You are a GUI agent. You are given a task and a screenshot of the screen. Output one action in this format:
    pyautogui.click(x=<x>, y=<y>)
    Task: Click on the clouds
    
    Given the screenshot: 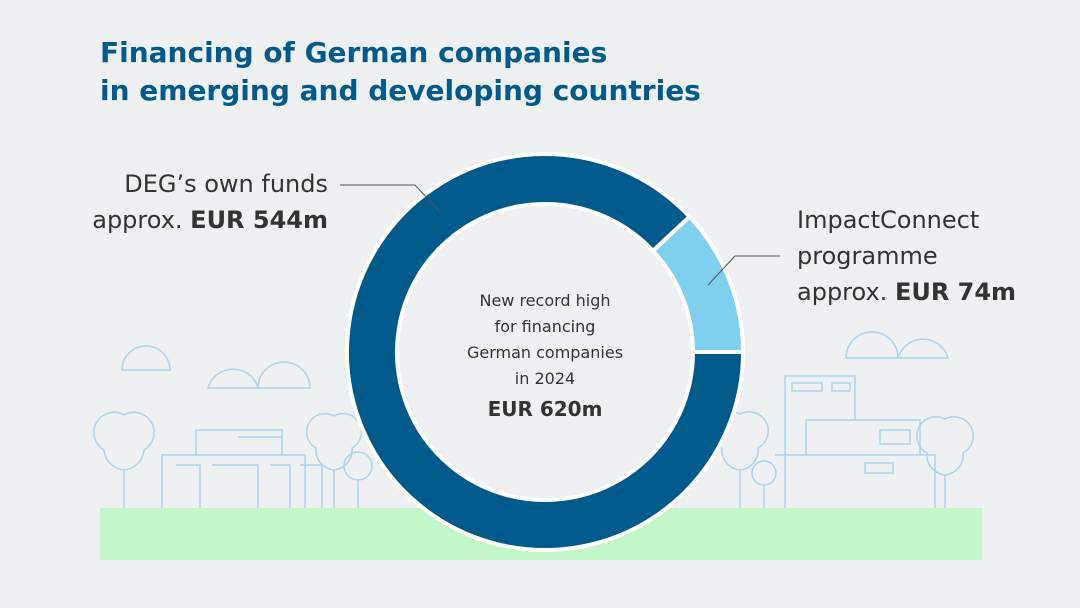 What is the action you would take?
    pyautogui.click(x=535, y=360)
    